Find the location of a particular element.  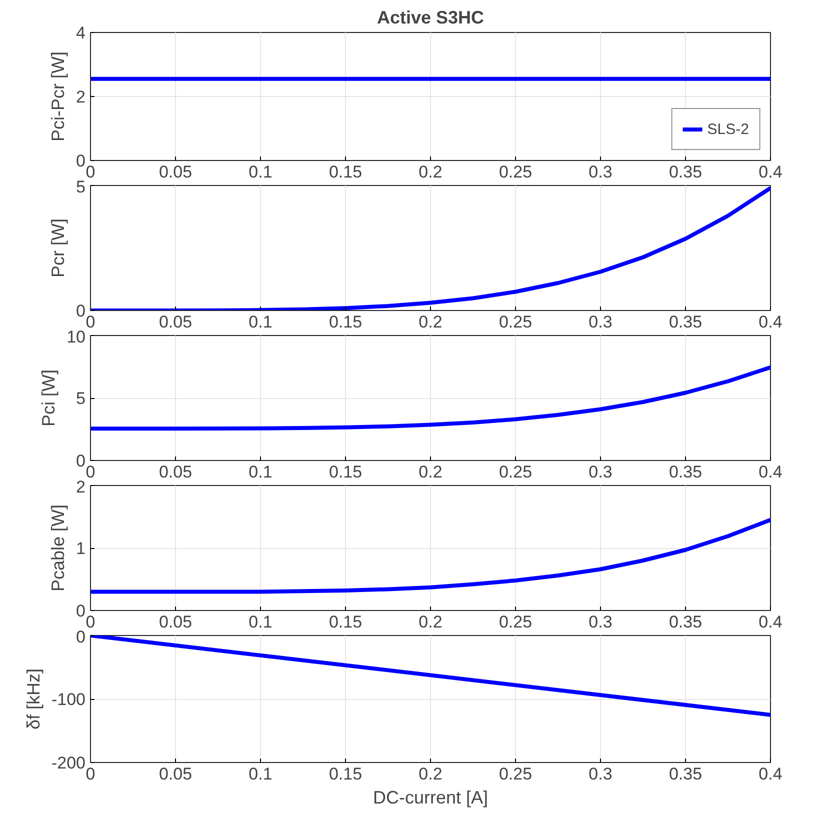

y-tick-label: -100 is located at coordinates (68, 699).